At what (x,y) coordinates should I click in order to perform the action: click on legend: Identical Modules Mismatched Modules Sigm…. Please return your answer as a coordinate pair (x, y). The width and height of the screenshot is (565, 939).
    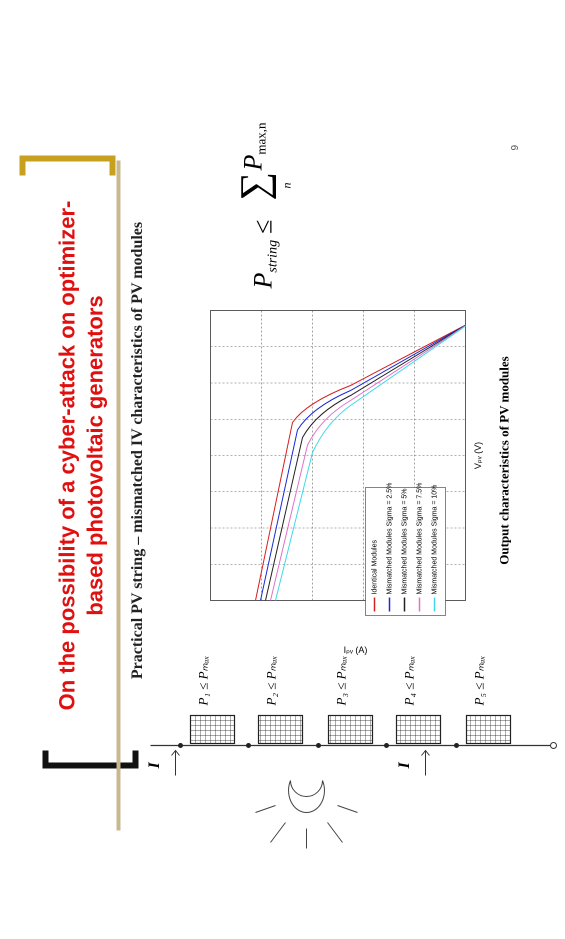
    Looking at the image, I should click on (405, 549).